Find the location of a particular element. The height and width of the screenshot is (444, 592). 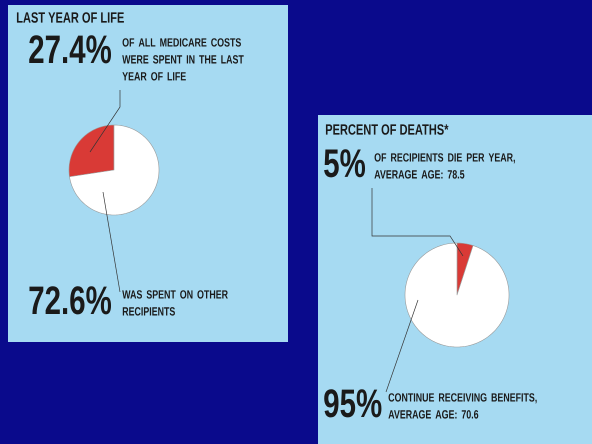

slice-label: CONTINUE RECEIVING BENEFITS, AVERAGE AGE: 70.6 is located at coordinates (462, 406).